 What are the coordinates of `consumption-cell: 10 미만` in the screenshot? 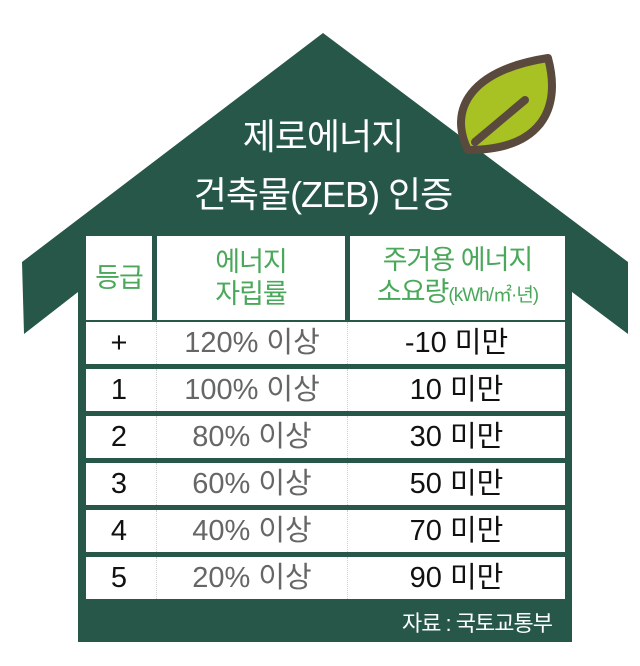 It's located at (456, 390).